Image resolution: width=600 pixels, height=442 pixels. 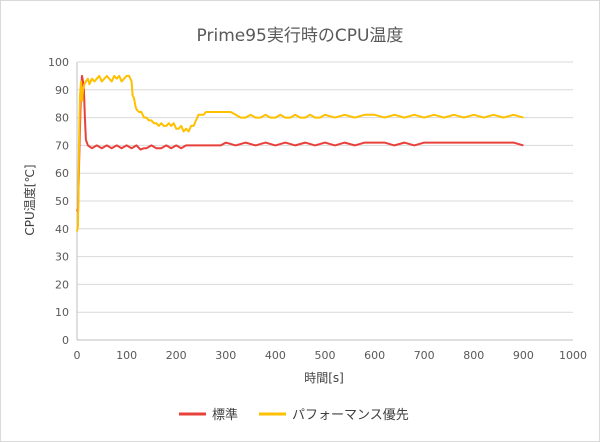 I want to click on y-tick-label: 100, so click(x=58, y=62).